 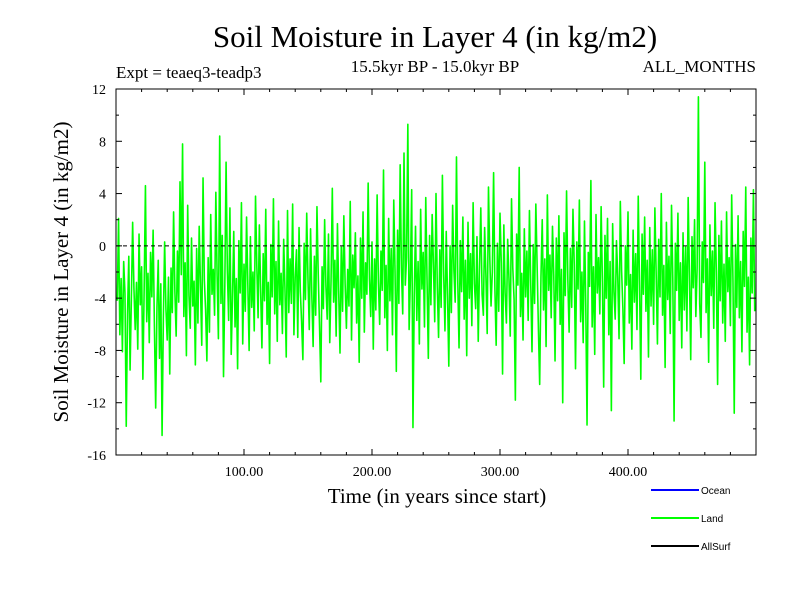 What do you see at coordinates (500, 472) in the screenshot?
I see `x-tick-label: 300.00` at bounding box center [500, 472].